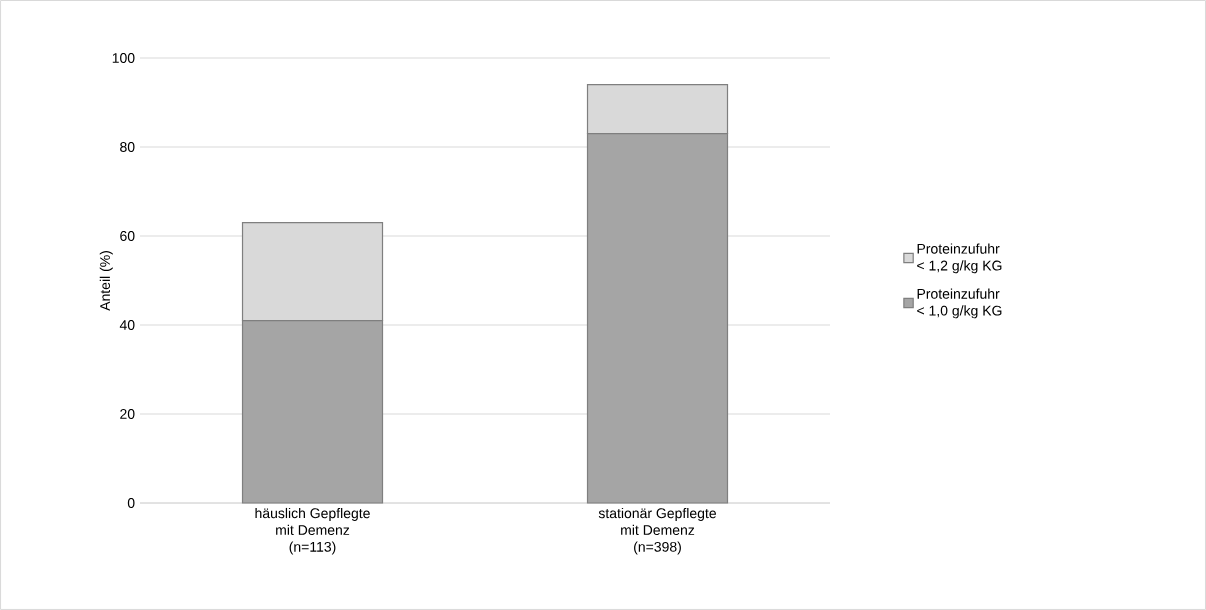  What do you see at coordinates (106, 281) in the screenshot?
I see `y-axis-title: Anteil (%)` at bounding box center [106, 281].